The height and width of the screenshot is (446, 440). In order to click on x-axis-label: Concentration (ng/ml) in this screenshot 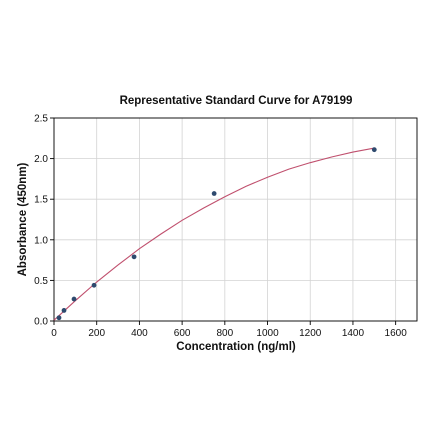, I will do `click(236, 347)`.